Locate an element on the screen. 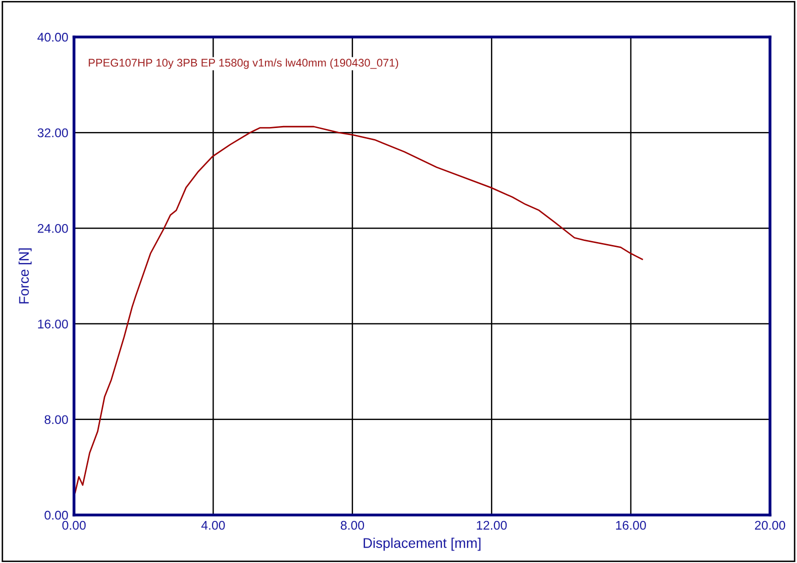 The width and height of the screenshot is (797, 563). x-axis-title: Displacement [mm] is located at coordinates (422, 544).